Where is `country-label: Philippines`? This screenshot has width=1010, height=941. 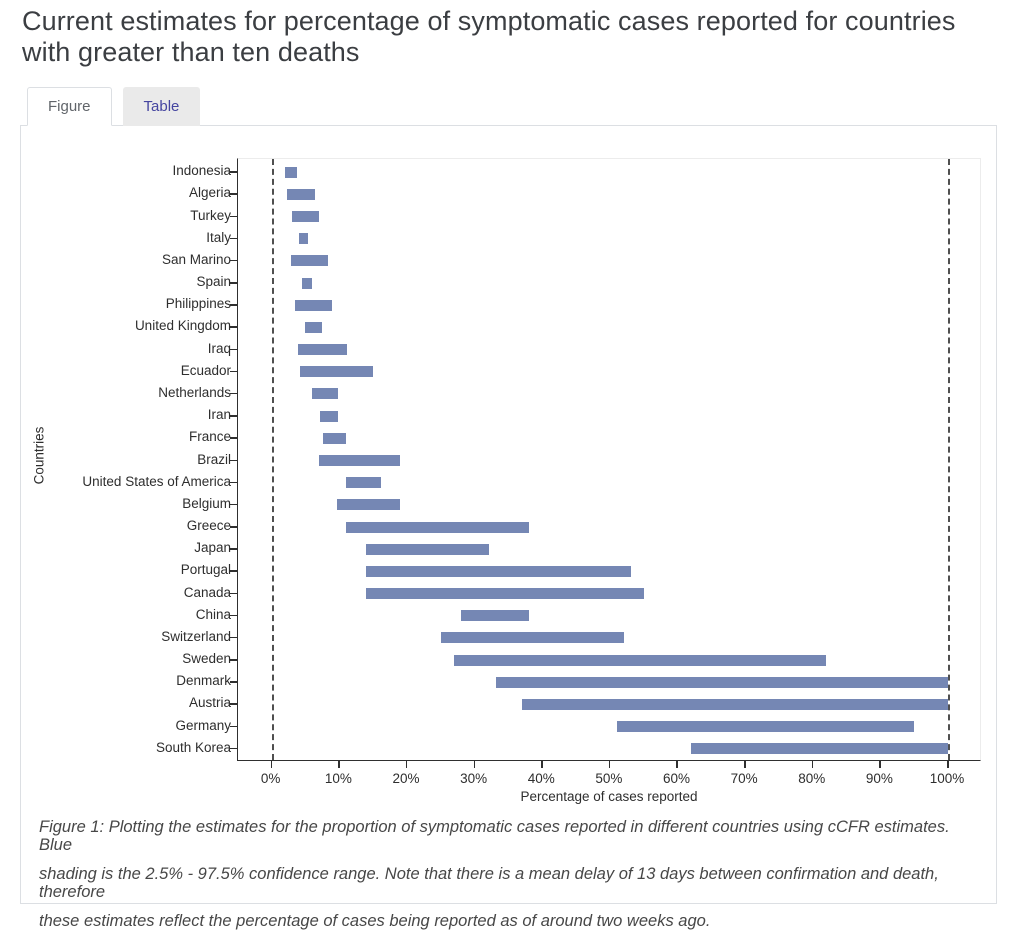 country-label: Philippines is located at coordinates (198, 304).